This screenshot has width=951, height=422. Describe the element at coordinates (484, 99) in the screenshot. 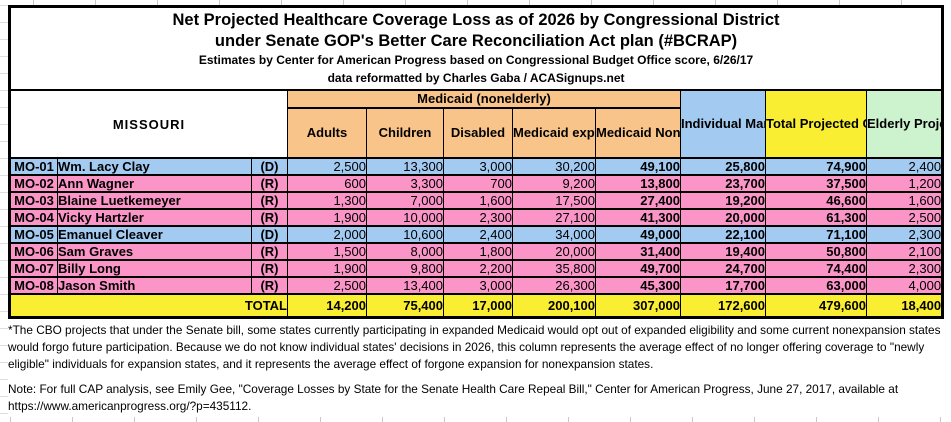

I see `col-group-medicaid-nonelderly: Medicaid (nonelderly)` at that location.